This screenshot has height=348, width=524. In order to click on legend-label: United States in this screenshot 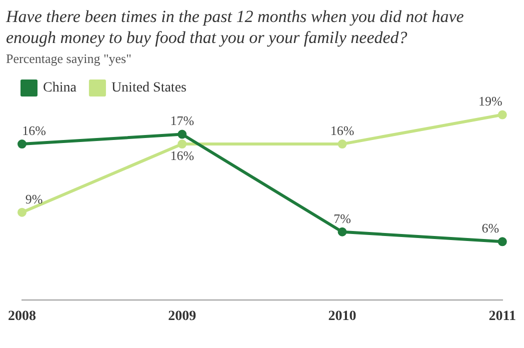, I will do `click(148, 88)`.